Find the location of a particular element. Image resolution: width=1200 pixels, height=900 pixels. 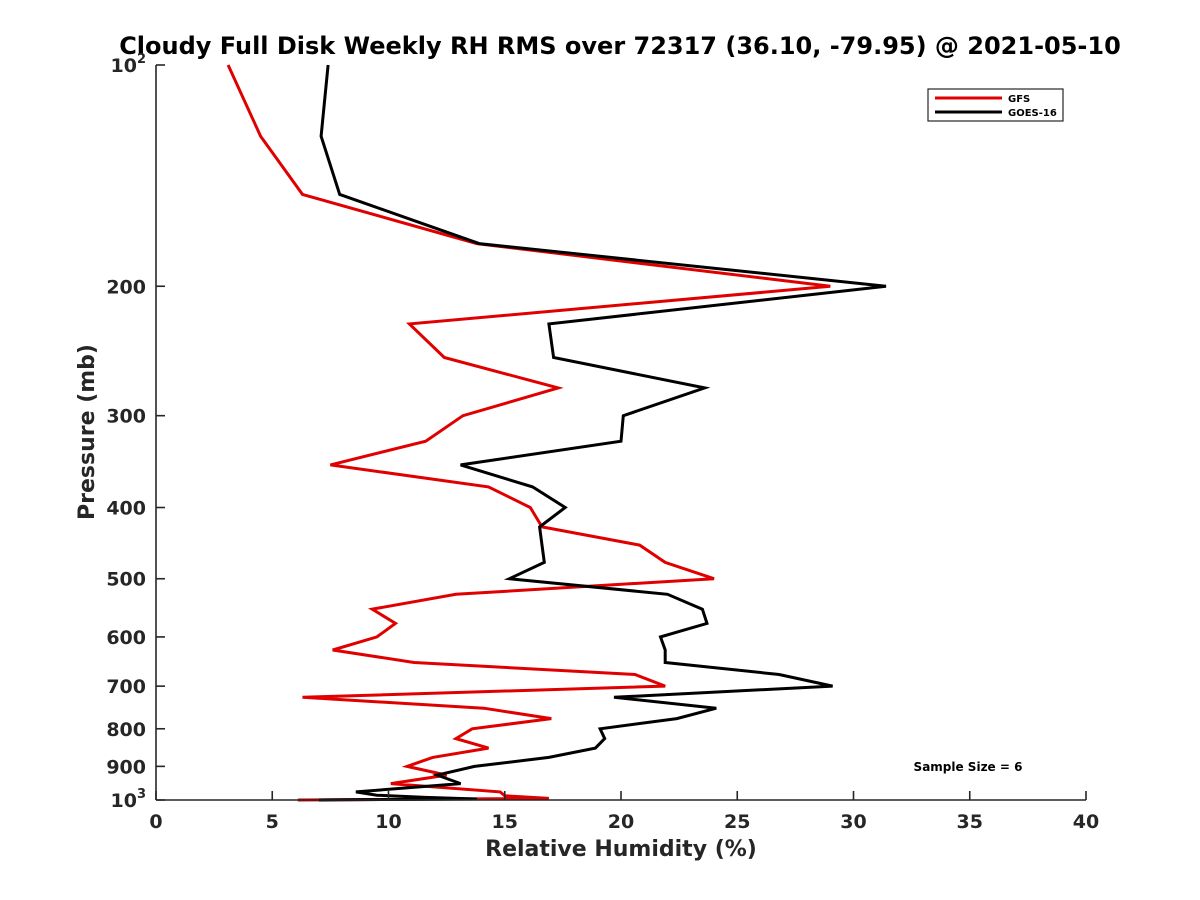

legend-entries: GFS GOES-16 is located at coordinates (996, 106).